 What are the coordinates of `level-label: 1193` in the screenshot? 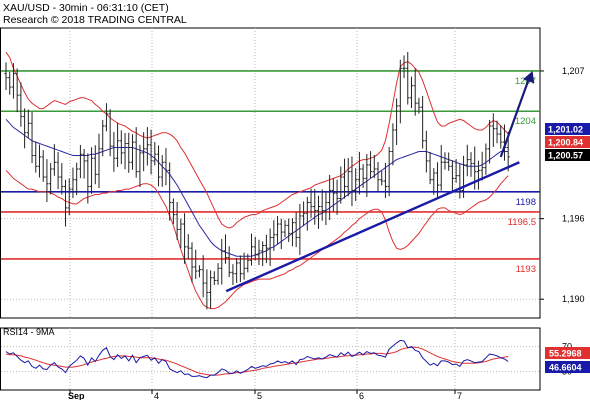 It's located at (526, 269).